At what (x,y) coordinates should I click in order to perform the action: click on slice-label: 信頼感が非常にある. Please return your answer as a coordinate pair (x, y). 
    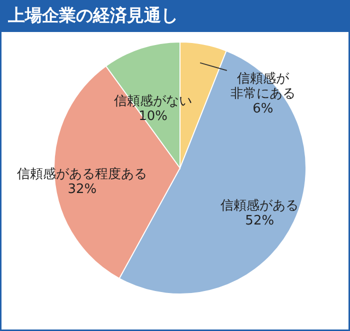
    Looking at the image, I should click on (263, 86).